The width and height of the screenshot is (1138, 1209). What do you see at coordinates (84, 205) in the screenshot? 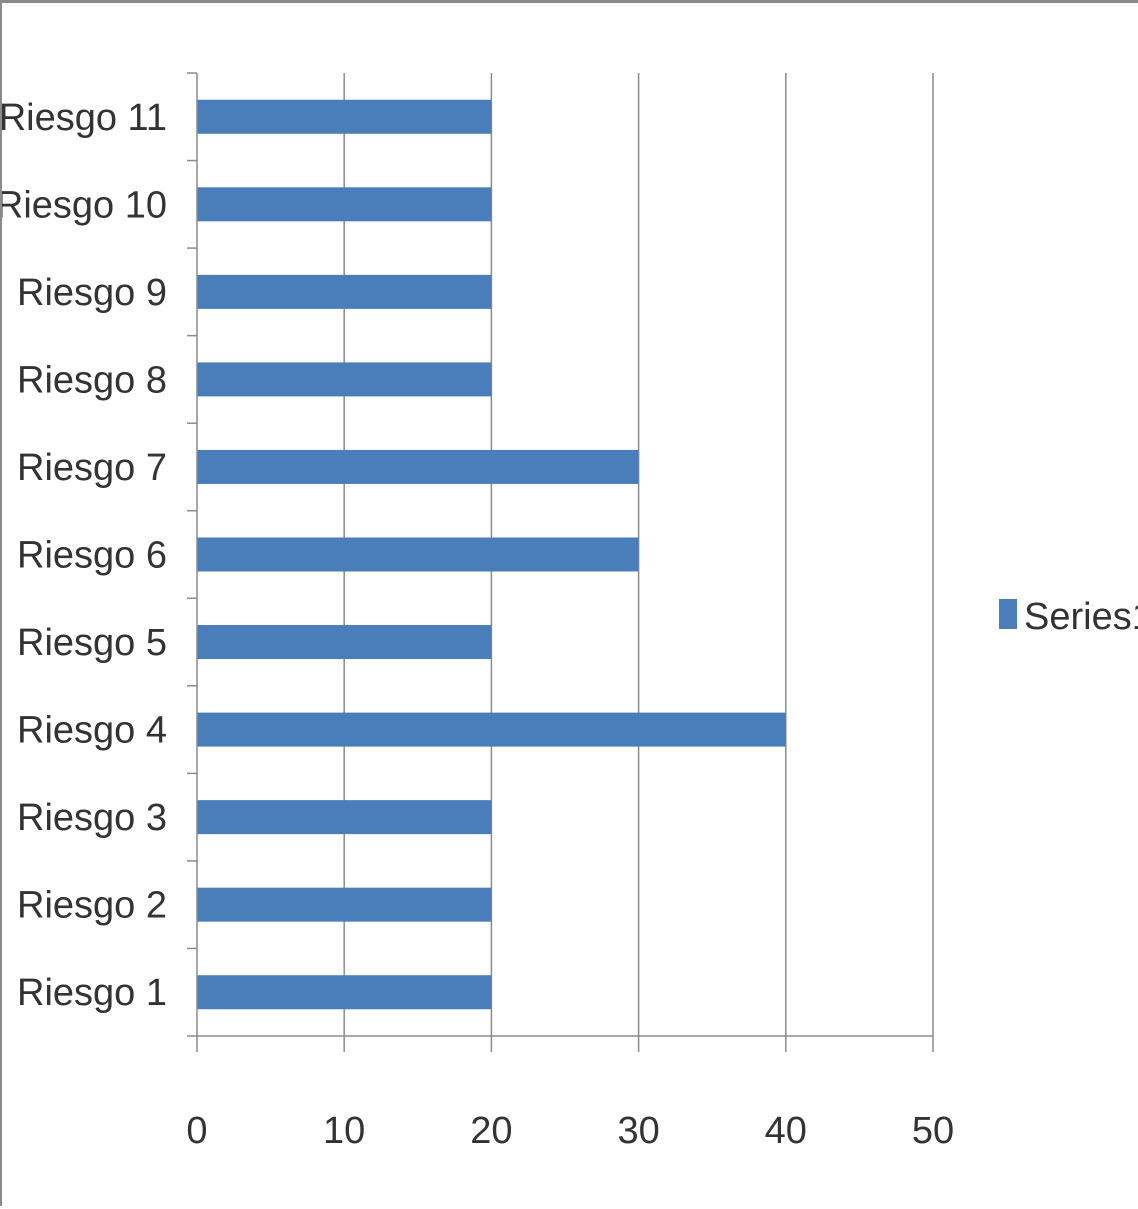
I see `y-tick-label: Riesgo 10` at bounding box center [84, 205].